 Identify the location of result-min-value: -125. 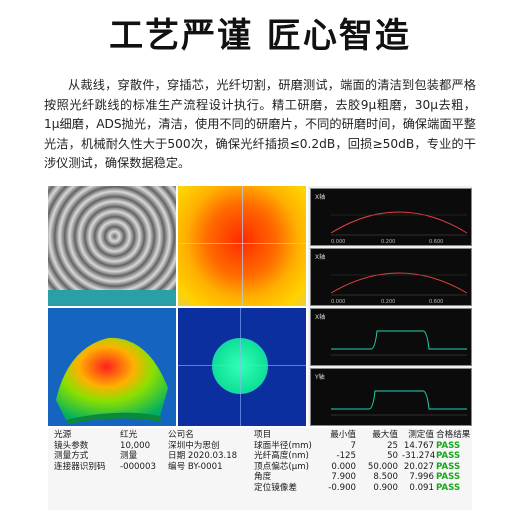
(346, 456).